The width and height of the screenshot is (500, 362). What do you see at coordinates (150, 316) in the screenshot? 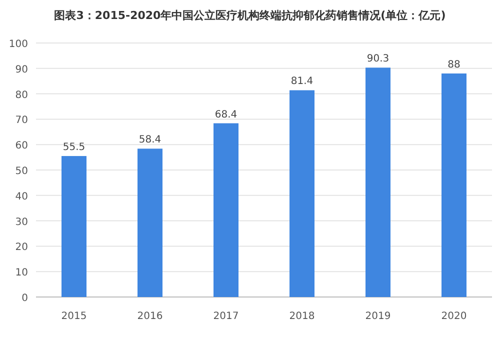
I see `x-tick-label: 2016` at bounding box center [150, 316].